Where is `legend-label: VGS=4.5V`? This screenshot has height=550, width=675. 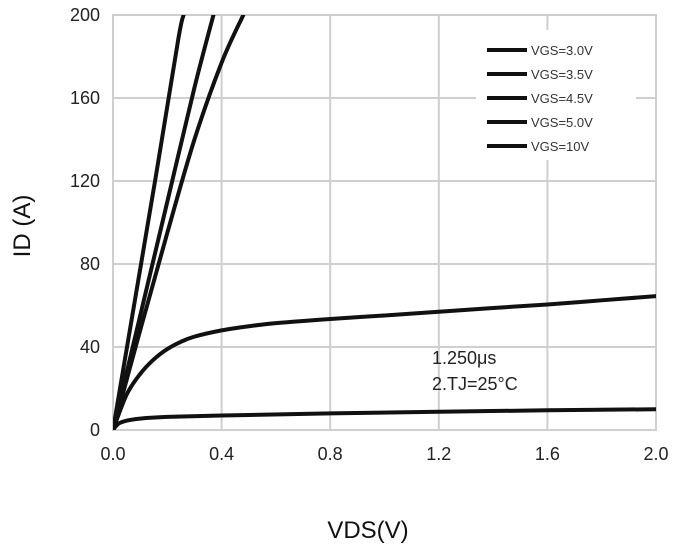 legend-label: VGS=4.5V is located at coordinates (562, 98).